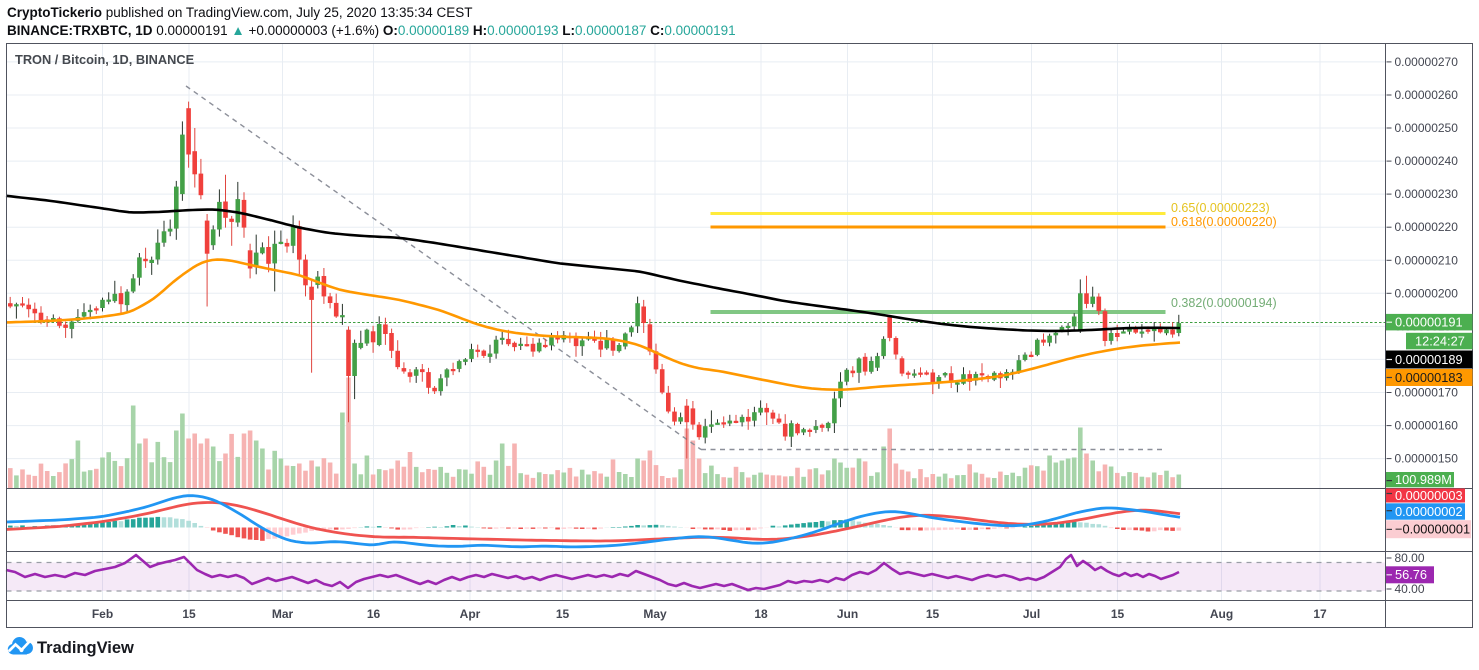 The image size is (1479, 670). Describe the element at coordinates (1429, 511) in the screenshot. I see `svg-text: 0.00000002` at that location.